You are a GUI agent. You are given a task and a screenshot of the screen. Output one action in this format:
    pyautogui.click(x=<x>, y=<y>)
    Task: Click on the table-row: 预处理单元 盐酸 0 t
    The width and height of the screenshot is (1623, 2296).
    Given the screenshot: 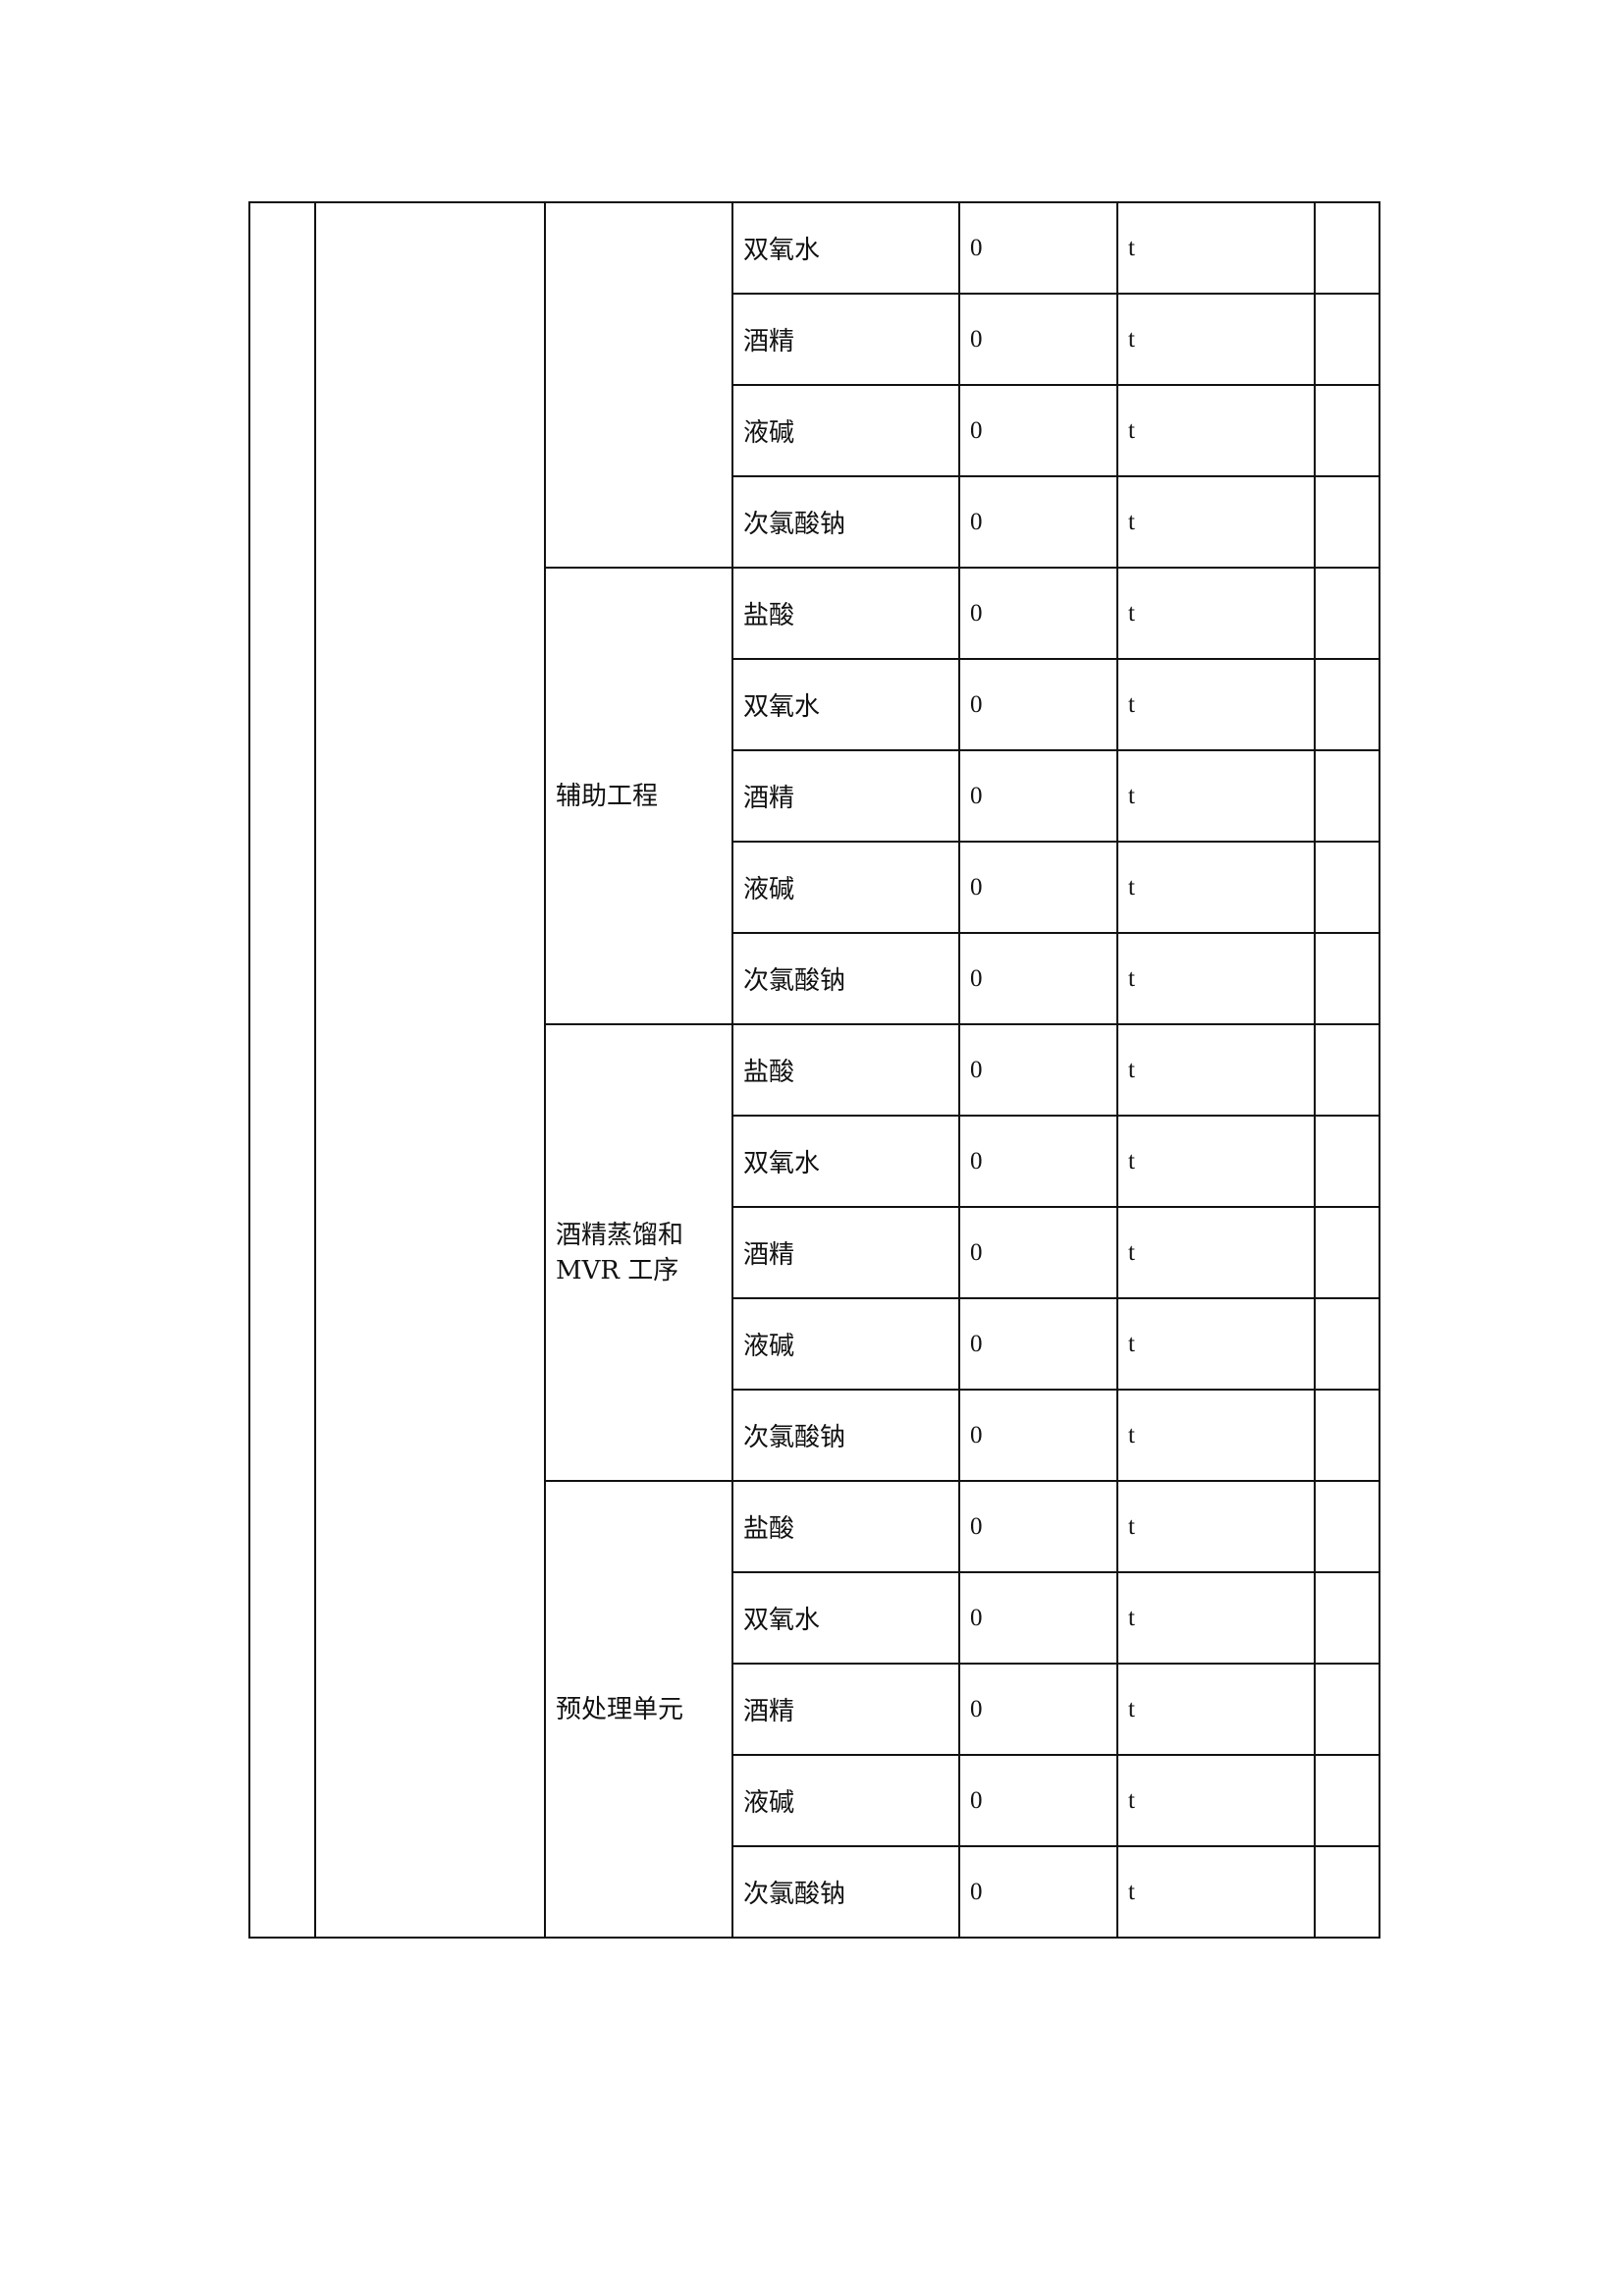 What is the action you would take?
    pyautogui.click(x=814, y=1709)
    